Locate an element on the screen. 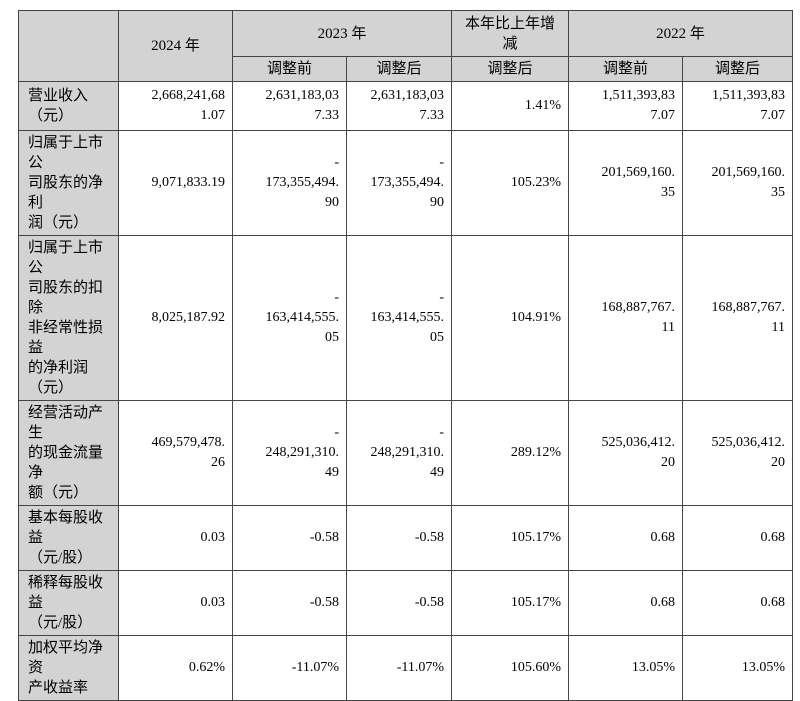  header-row-adjustments: 调整前 调整后 调整后 调整前 调整后 is located at coordinates (406, 69).